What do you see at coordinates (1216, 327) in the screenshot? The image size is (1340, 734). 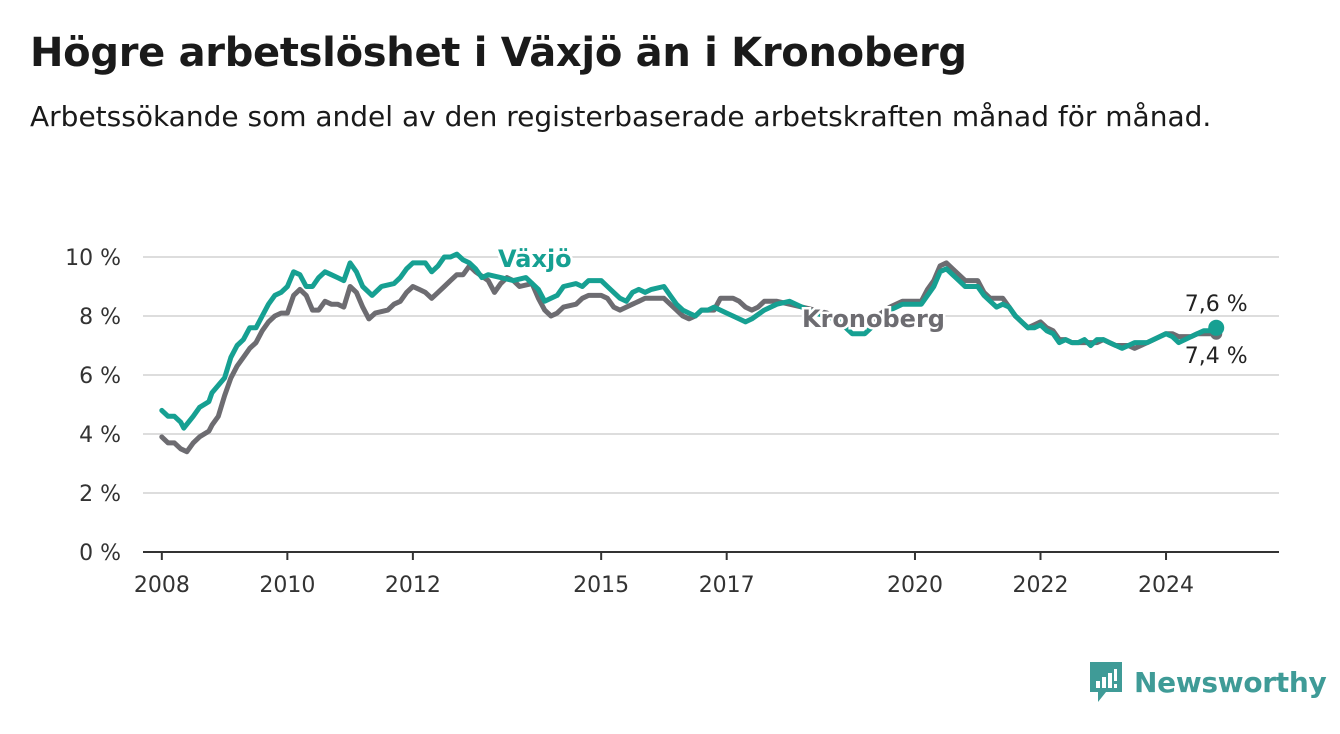 I see `end-point-vaxjo` at bounding box center [1216, 327].